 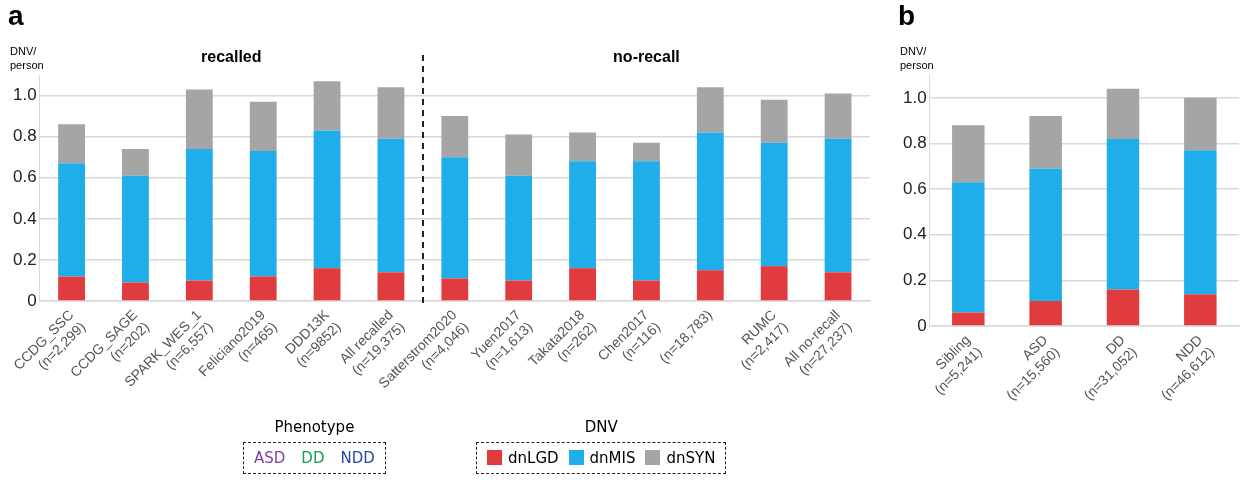 What do you see at coordinates (270, 458) in the screenshot?
I see `text: ASD` at bounding box center [270, 458].